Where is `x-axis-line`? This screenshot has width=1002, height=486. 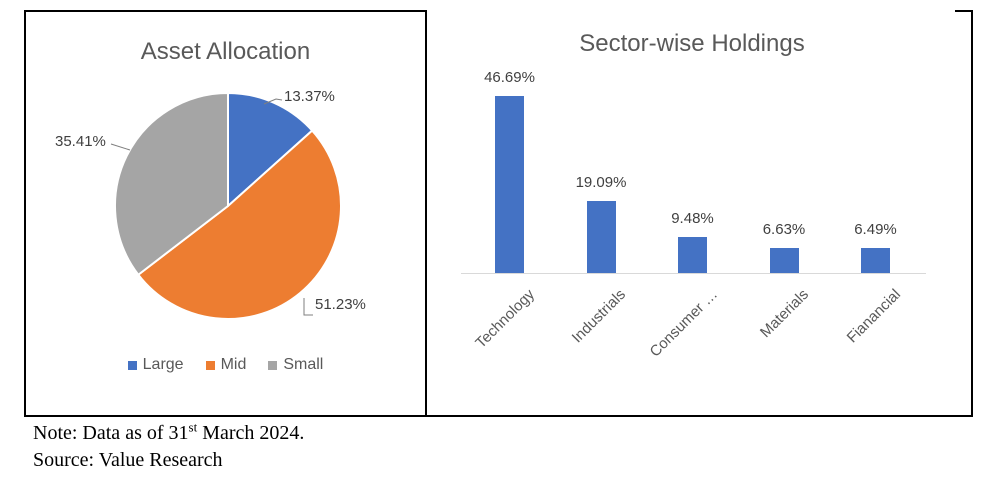 x-axis-line is located at coordinates (693, 273).